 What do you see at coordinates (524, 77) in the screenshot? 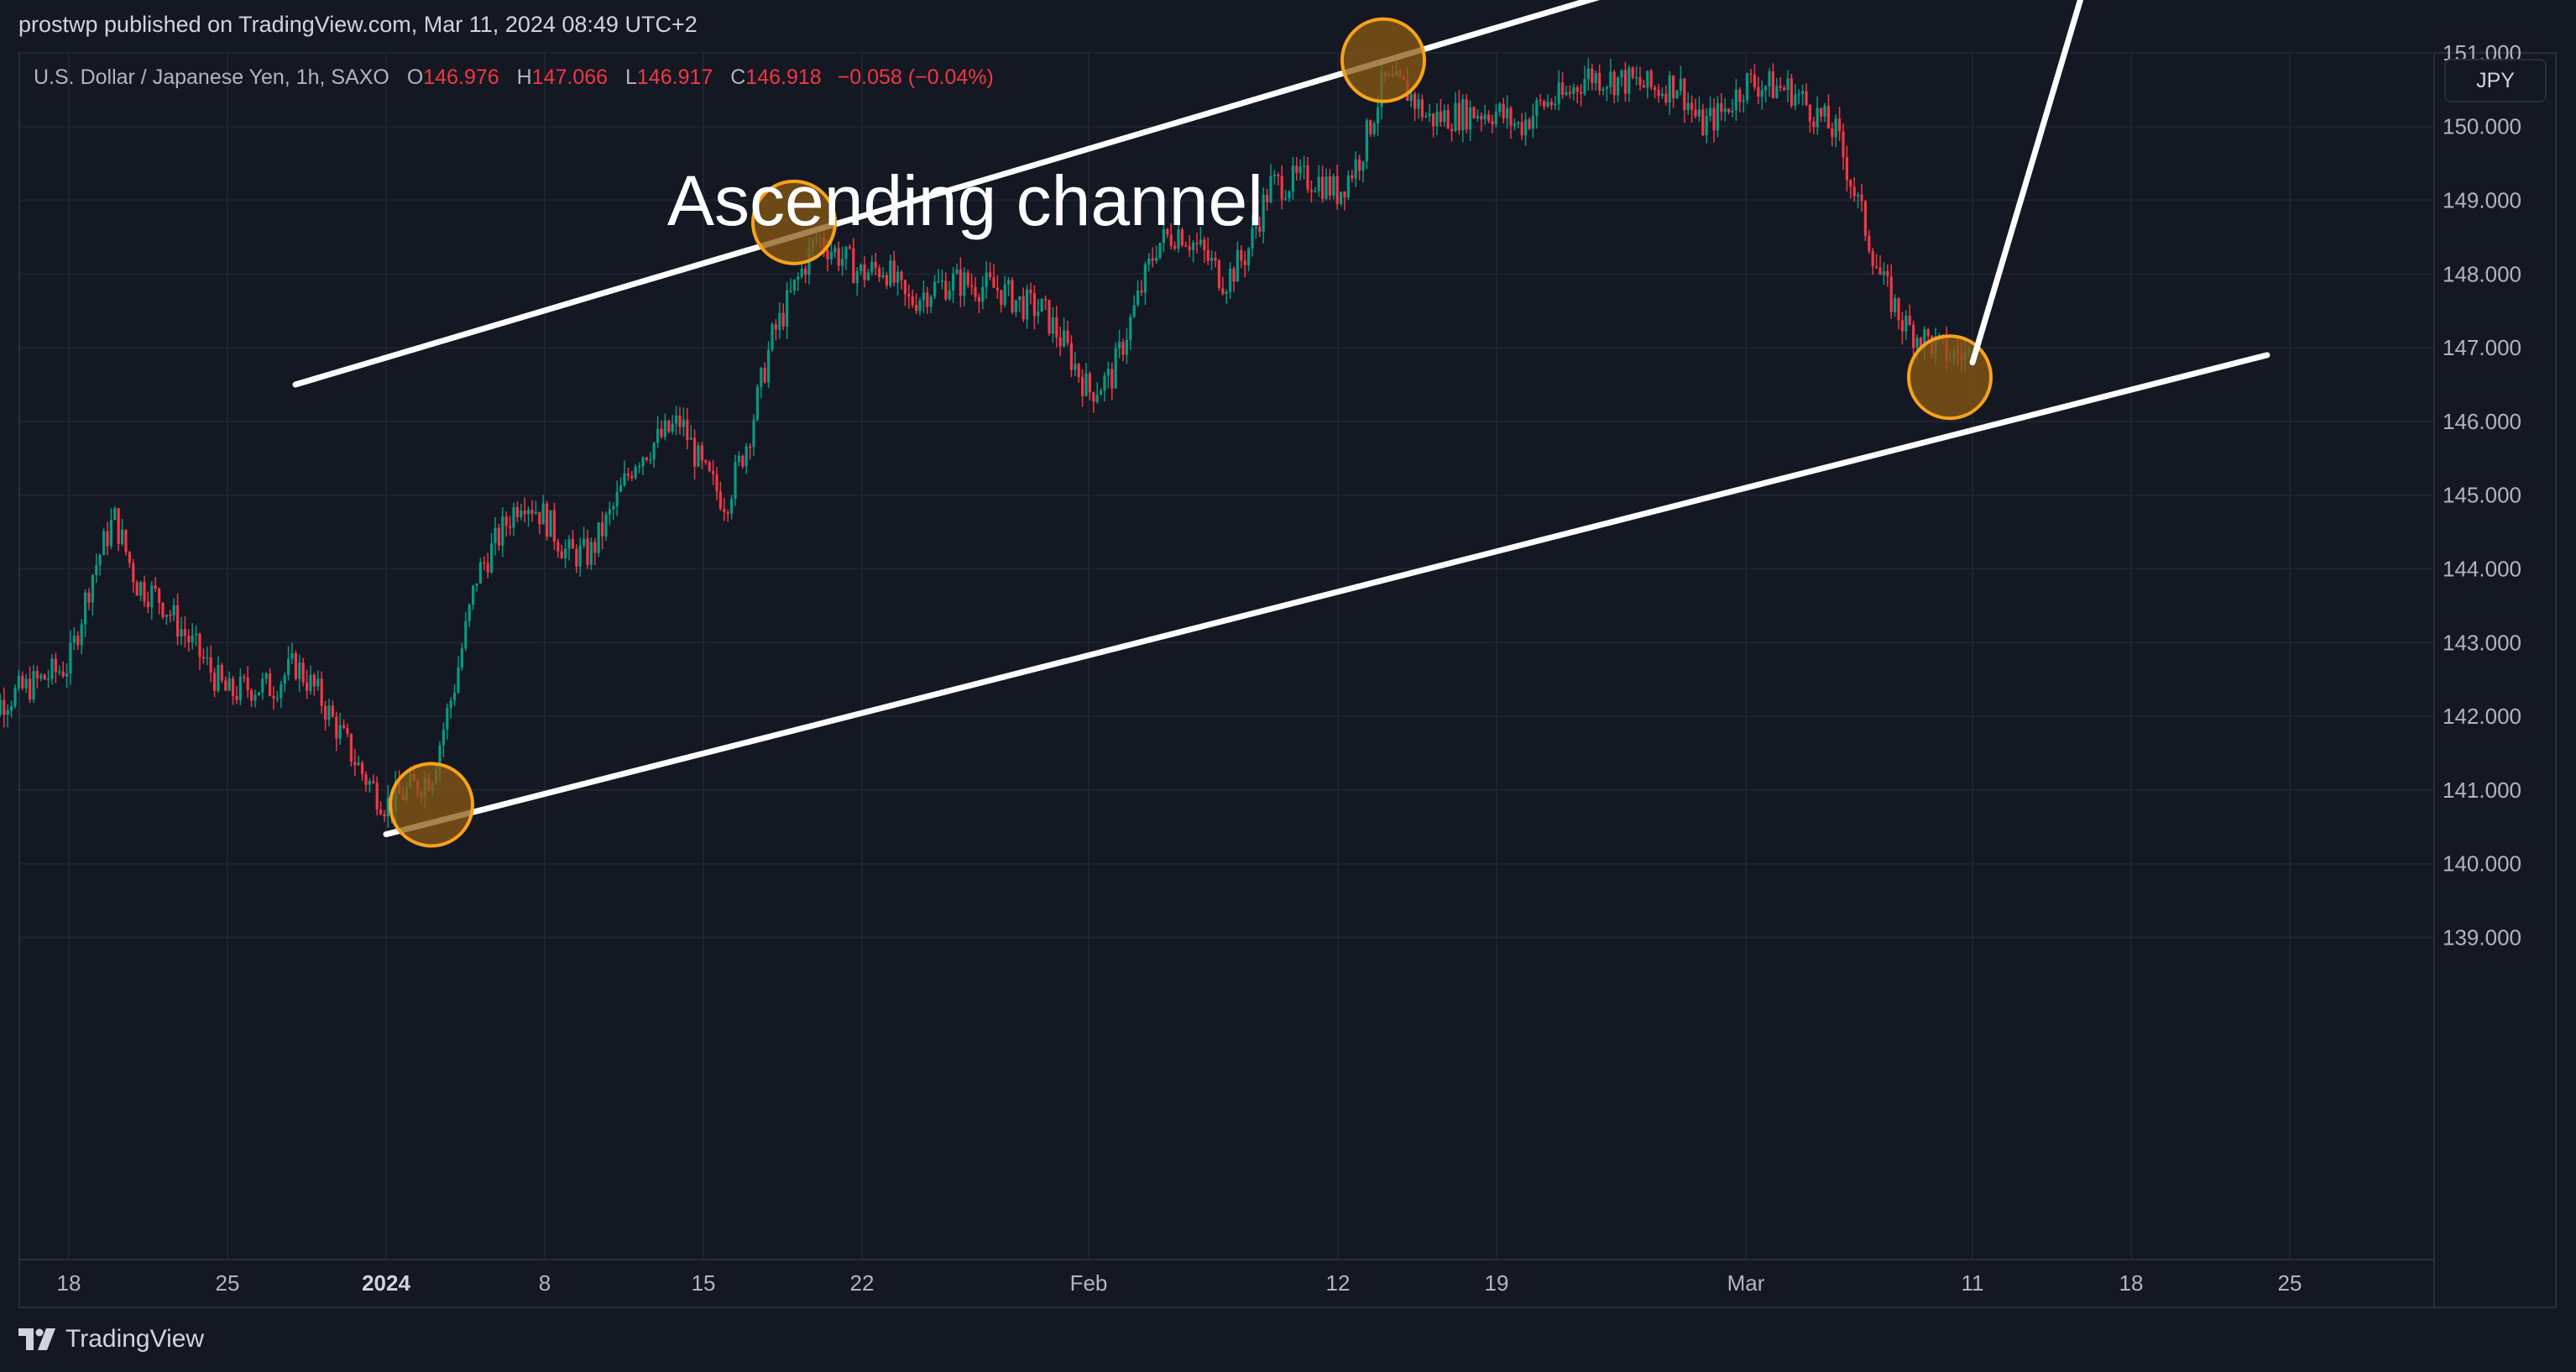
I see `high-label: H` at bounding box center [524, 77].